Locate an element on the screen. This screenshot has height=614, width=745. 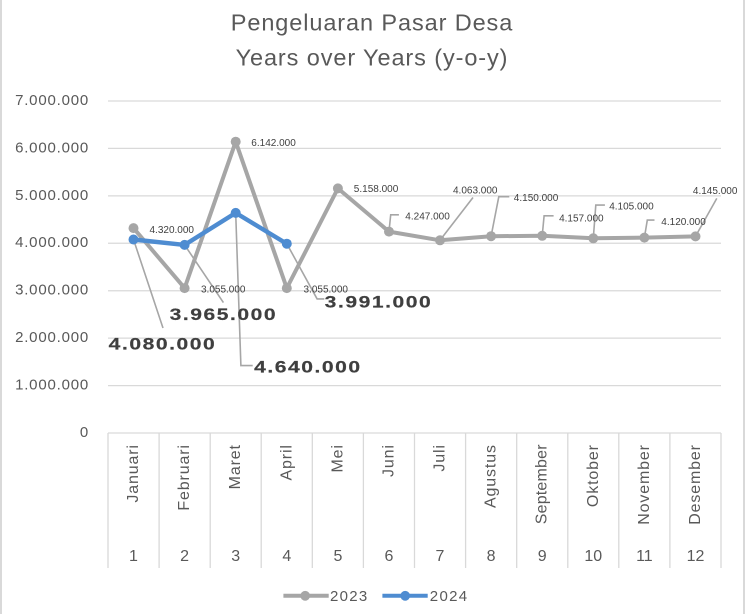
svg-text: 4.320.000 is located at coordinates (172, 230).